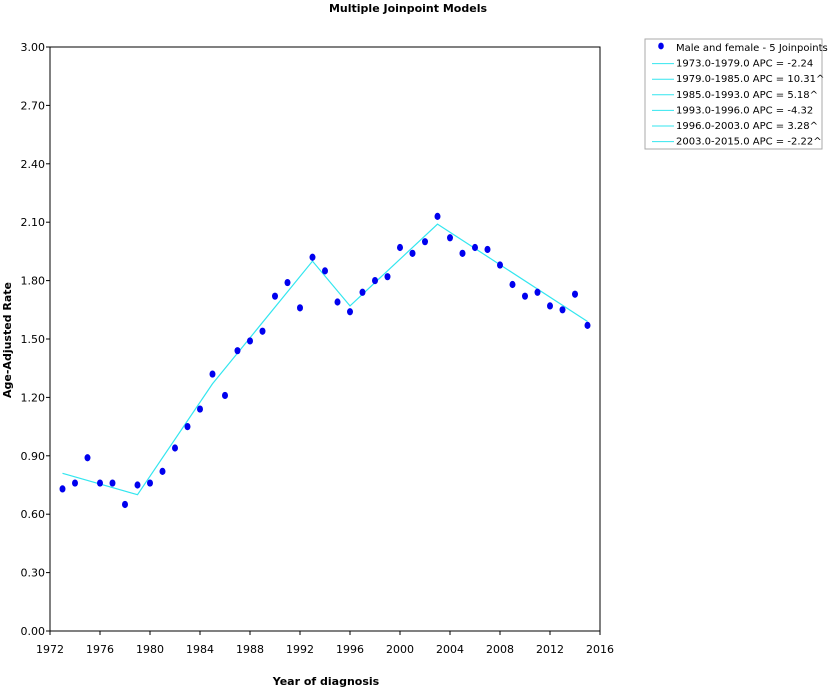 Image resolution: width=829 pixels, height=689 pixels. I want to click on y-tick-label: 2.70, so click(33, 105).